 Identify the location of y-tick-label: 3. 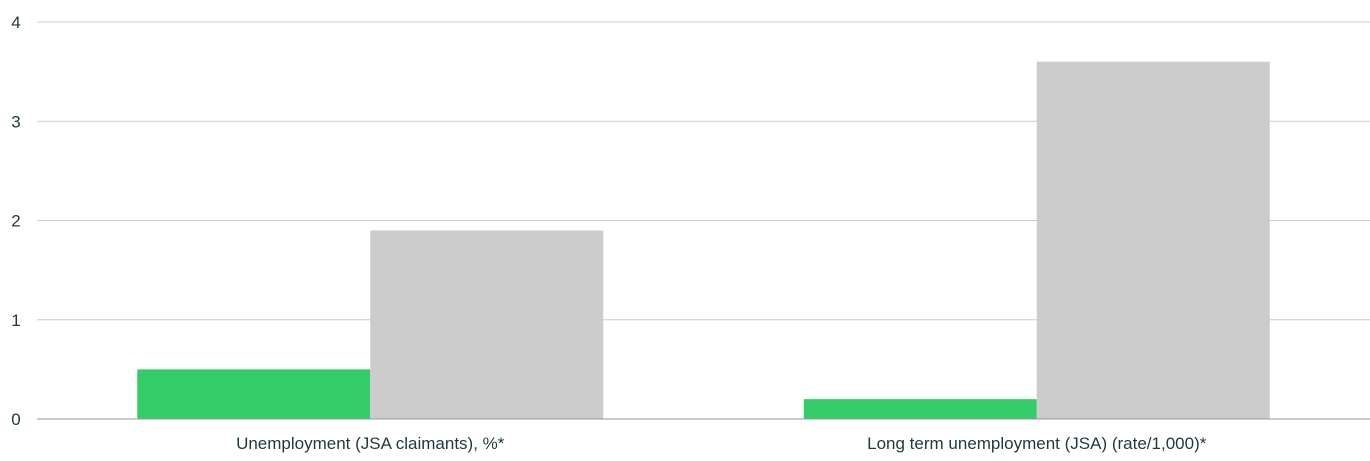
(15, 121).